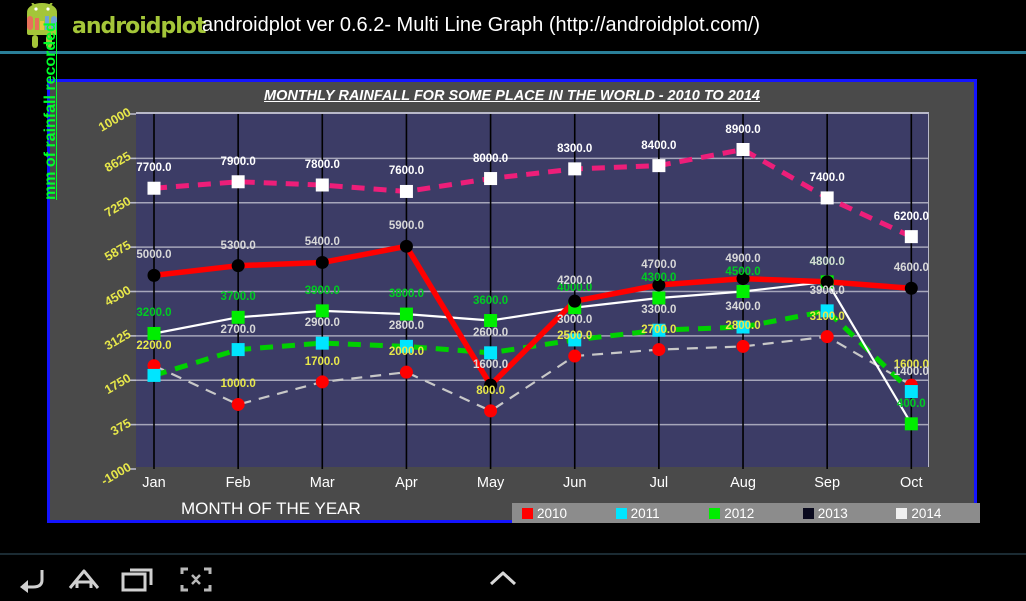 Image resolution: width=1026 pixels, height=601 pixels. Describe the element at coordinates (238, 329) in the screenshot. I see `data-label: 2700.0` at that location.